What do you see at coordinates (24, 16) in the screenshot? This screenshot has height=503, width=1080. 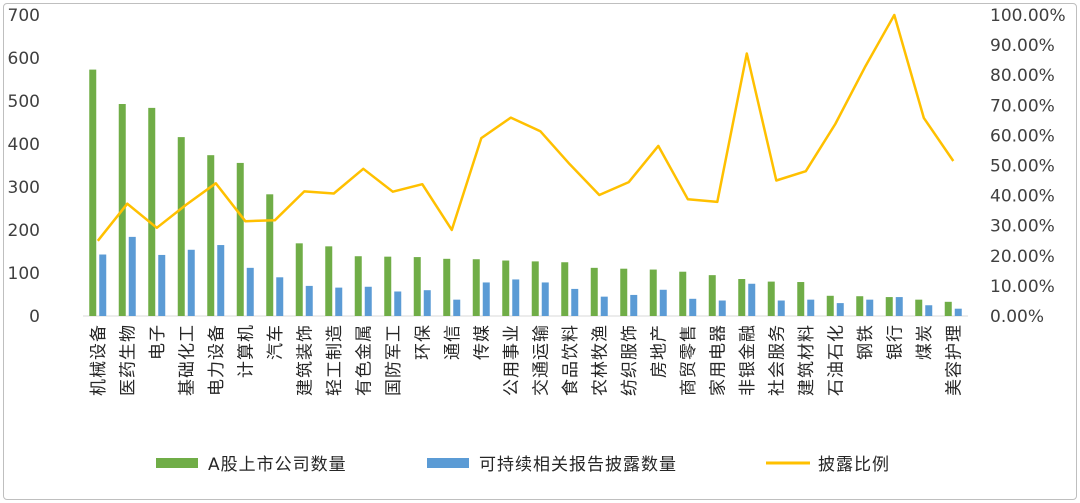 I see `left-tick-label: 700` at bounding box center [24, 16].